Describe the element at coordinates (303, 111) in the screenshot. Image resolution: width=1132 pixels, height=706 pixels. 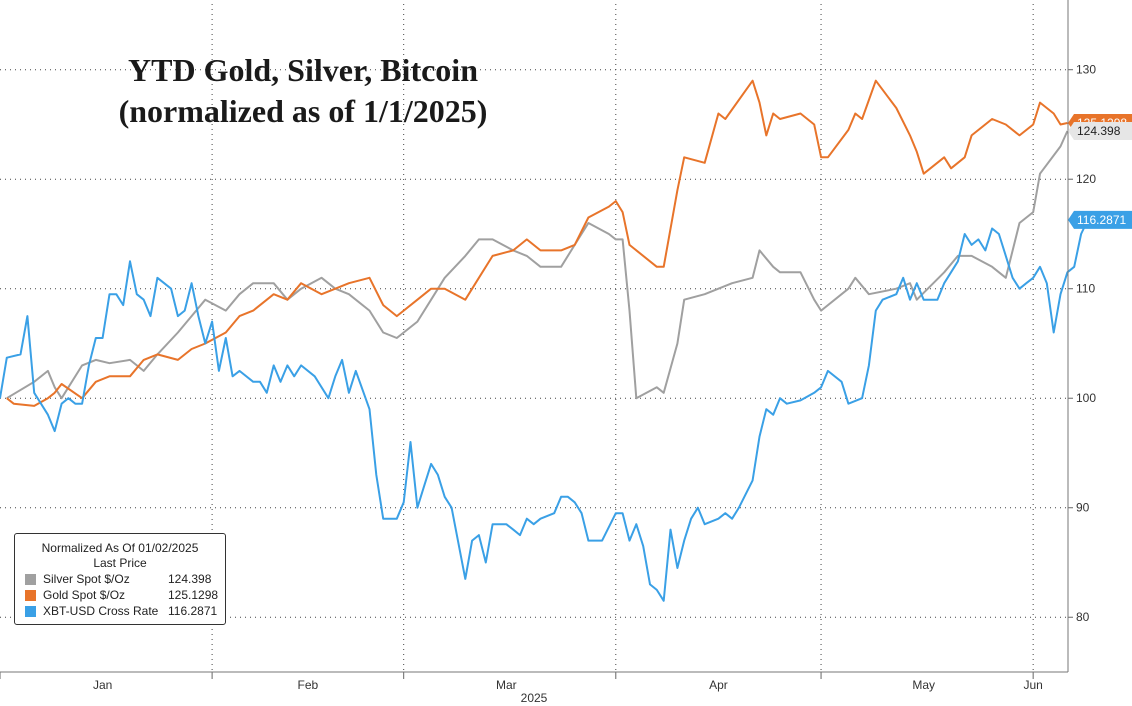
I see `title-line-2: (normalized as of 1/1/2025)` at that location.